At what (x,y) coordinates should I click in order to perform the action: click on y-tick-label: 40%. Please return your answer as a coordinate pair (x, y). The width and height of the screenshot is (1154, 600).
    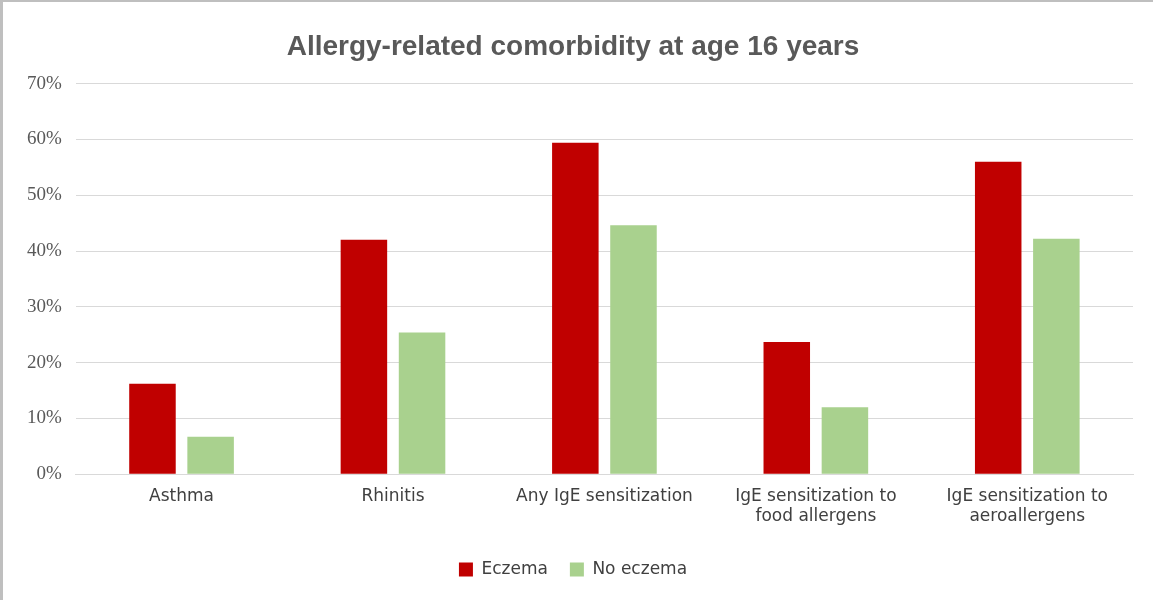
    Looking at the image, I should click on (44, 249).